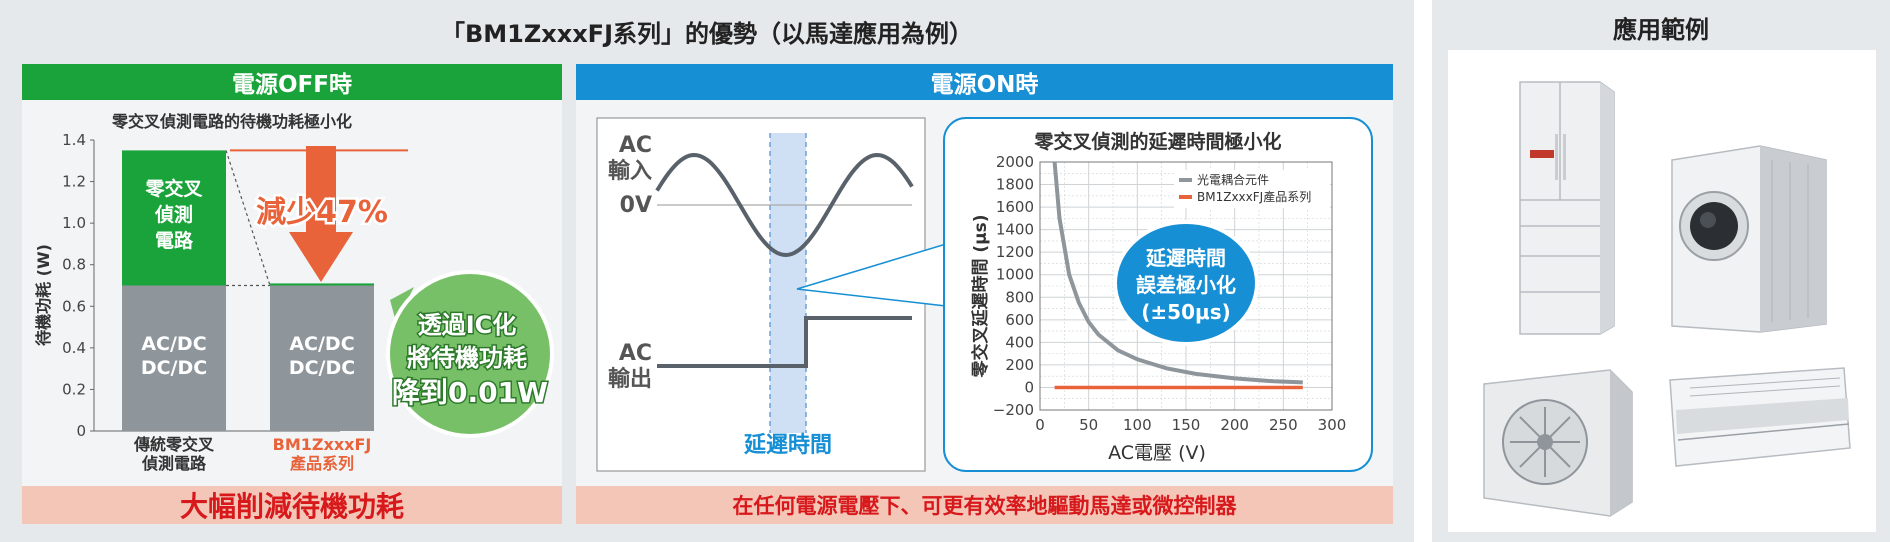 This screenshot has width=1890, height=542. What do you see at coordinates (1233, 179) in the screenshot?
I see `legend-opto: 光電耦合元件` at bounding box center [1233, 179].